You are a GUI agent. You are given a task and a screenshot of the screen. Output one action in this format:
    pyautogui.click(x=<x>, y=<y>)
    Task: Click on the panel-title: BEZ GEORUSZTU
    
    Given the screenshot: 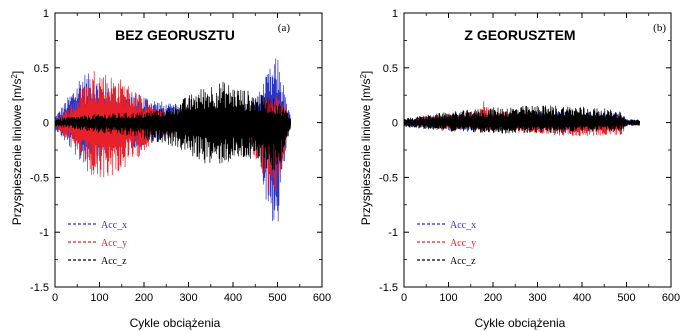 What is the action you would take?
    pyautogui.click(x=175, y=35)
    